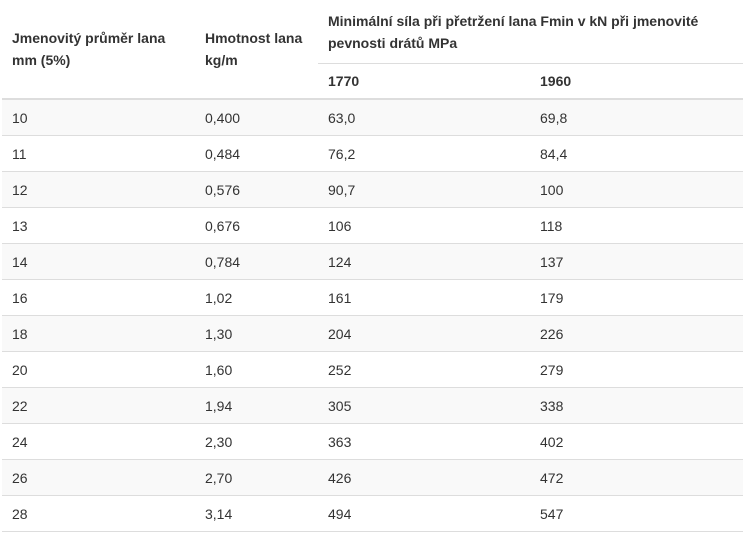 The image size is (753, 544). What do you see at coordinates (636, 477) in the screenshot?
I see `cell-force-1960: 472` at bounding box center [636, 477].